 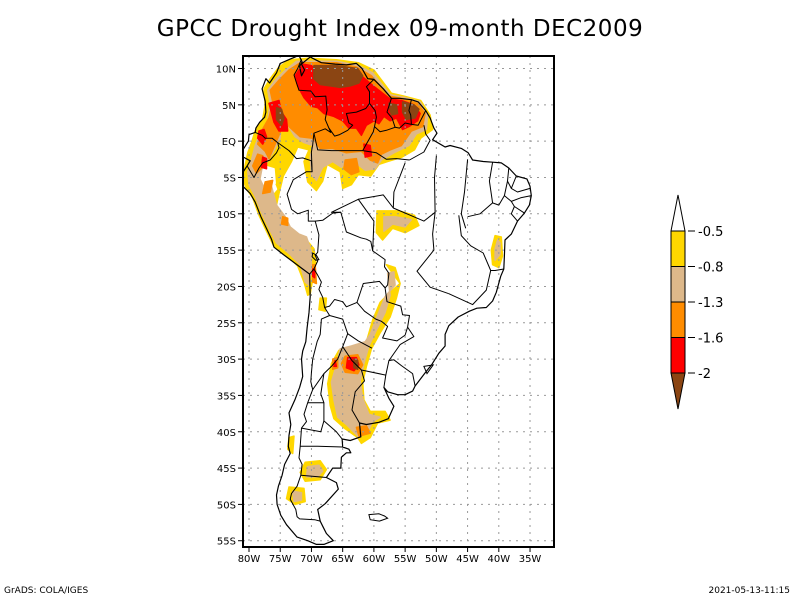 What do you see at coordinates (704, 374) in the screenshot?
I see `legend-label: -2` at bounding box center [704, 374].